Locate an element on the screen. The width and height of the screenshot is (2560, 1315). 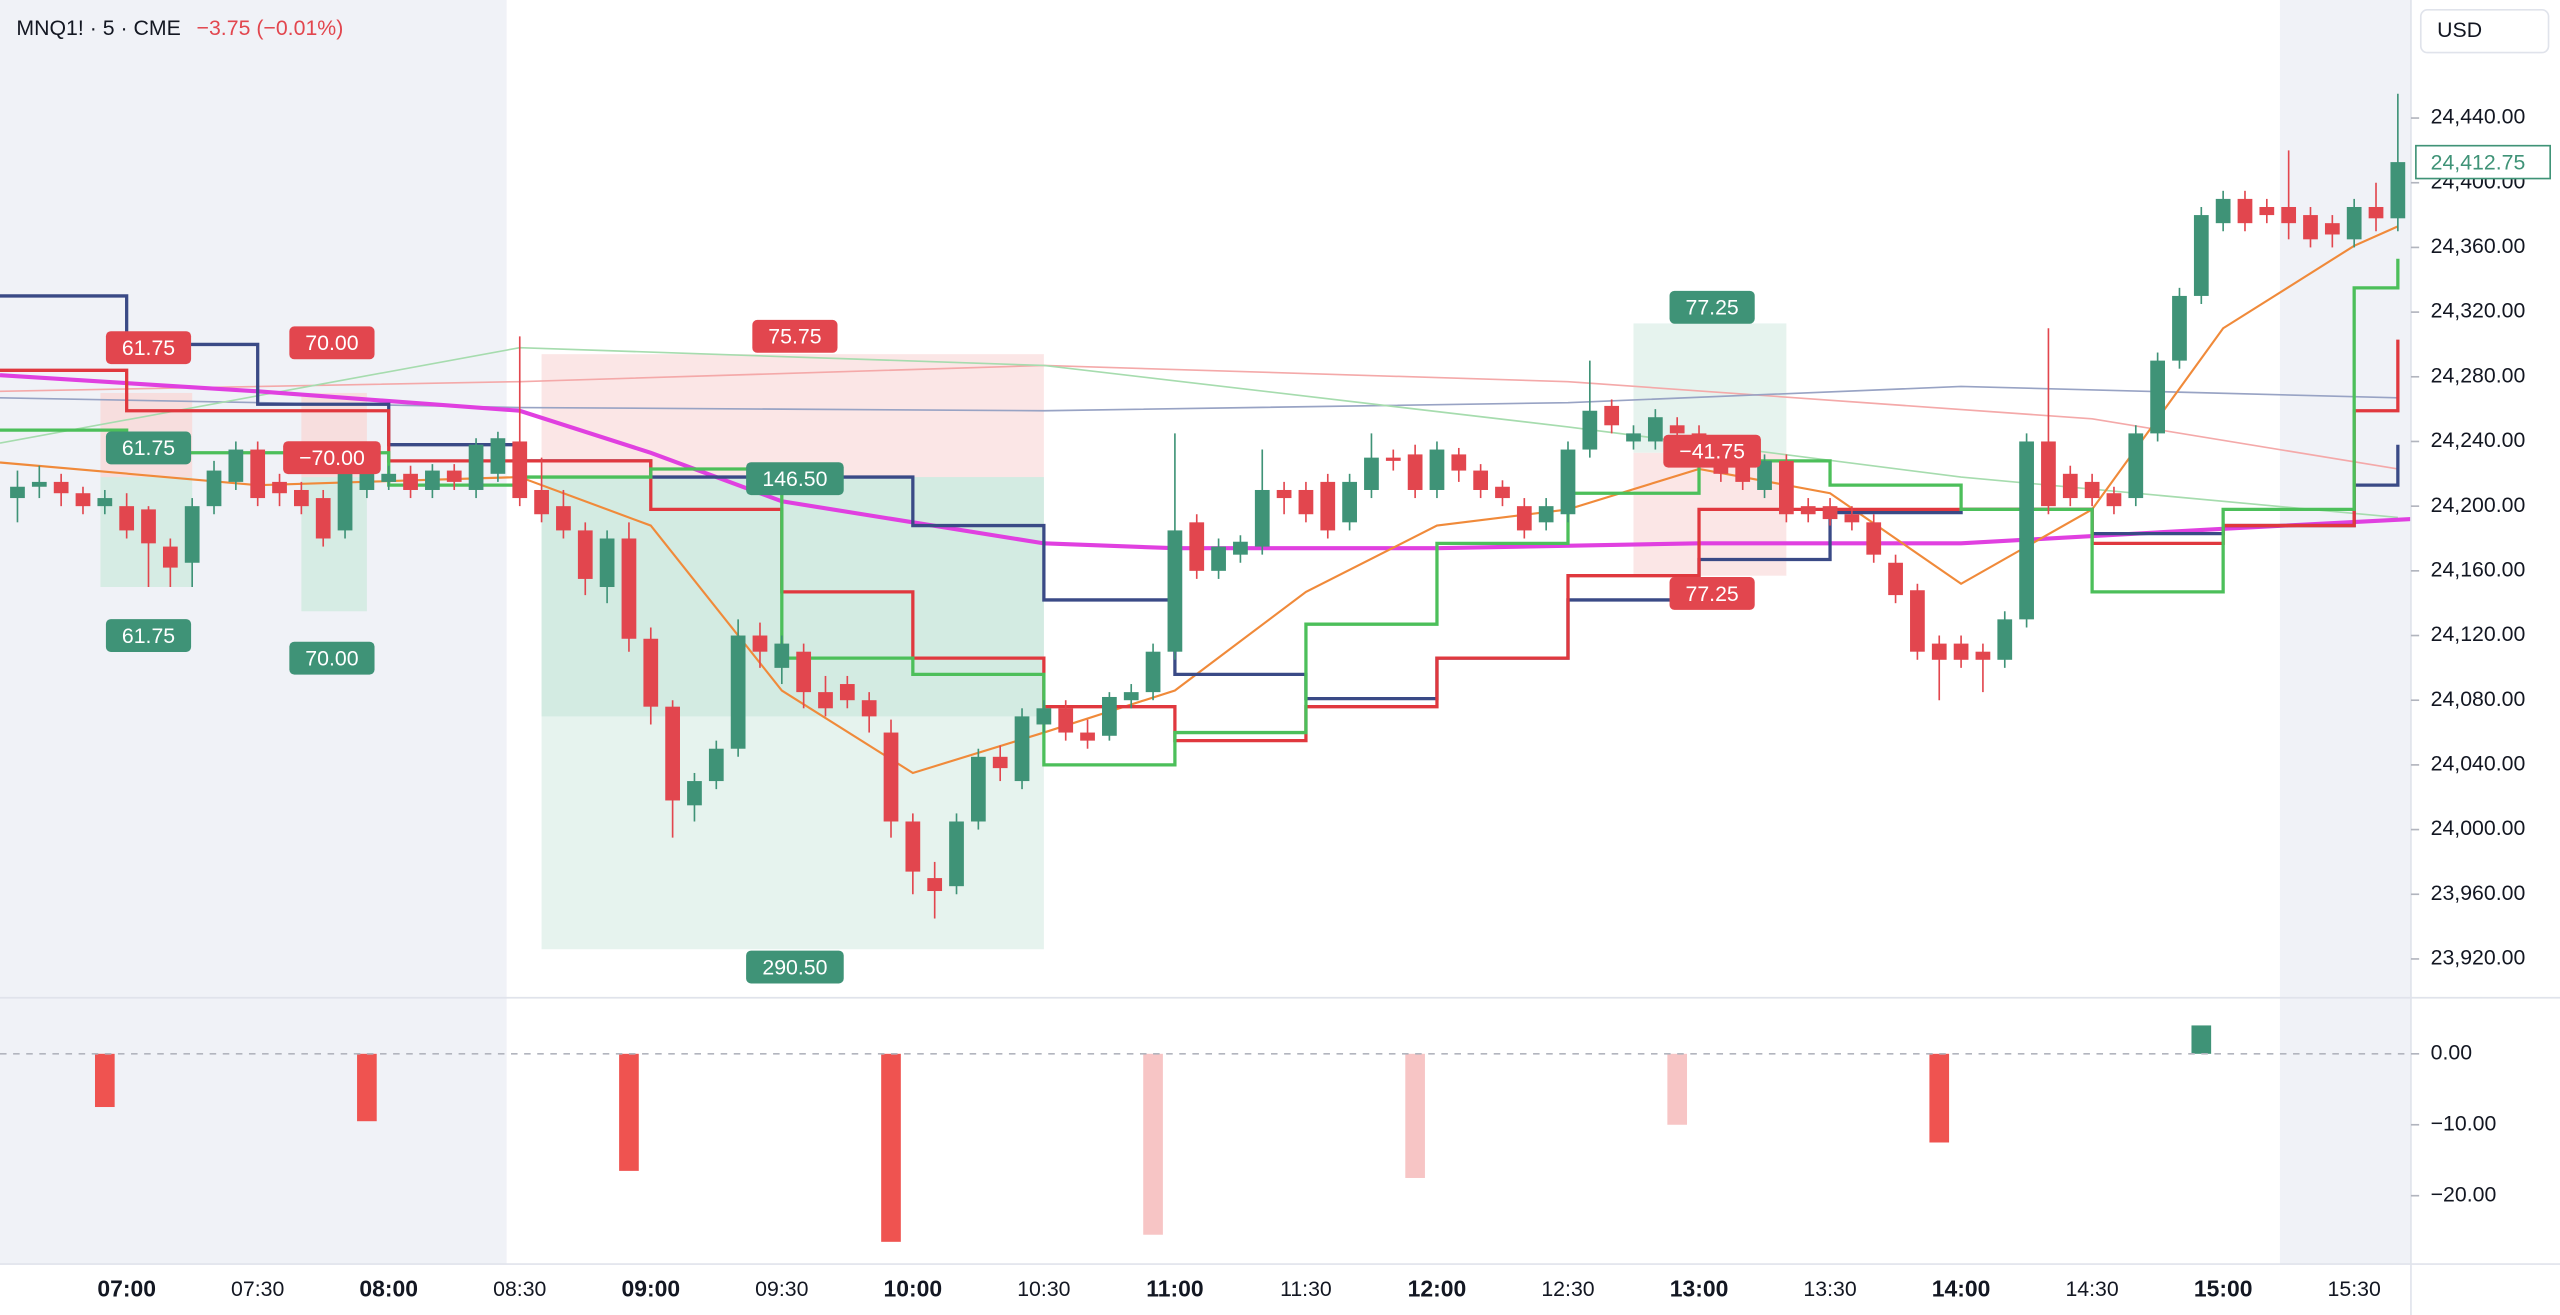
change: −3.75 (−0.01%) is located at coordinates (270, 28).